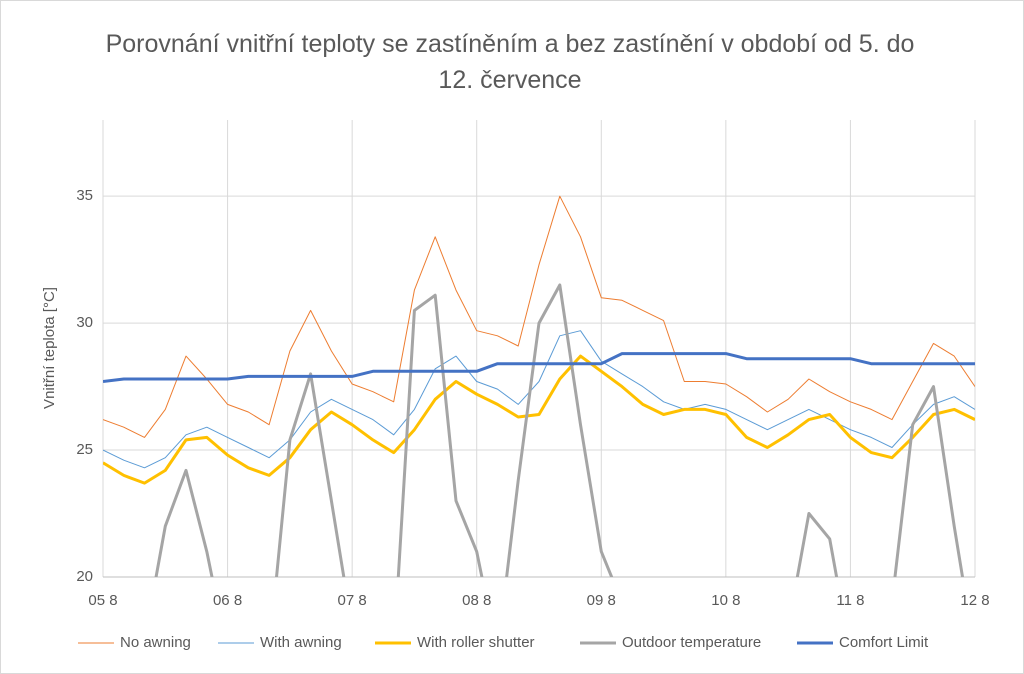  What do you see at coordinates (476, 600) in the screenshot?
I see `x-tick-label: 08 8` at bounding box center [476, 600].